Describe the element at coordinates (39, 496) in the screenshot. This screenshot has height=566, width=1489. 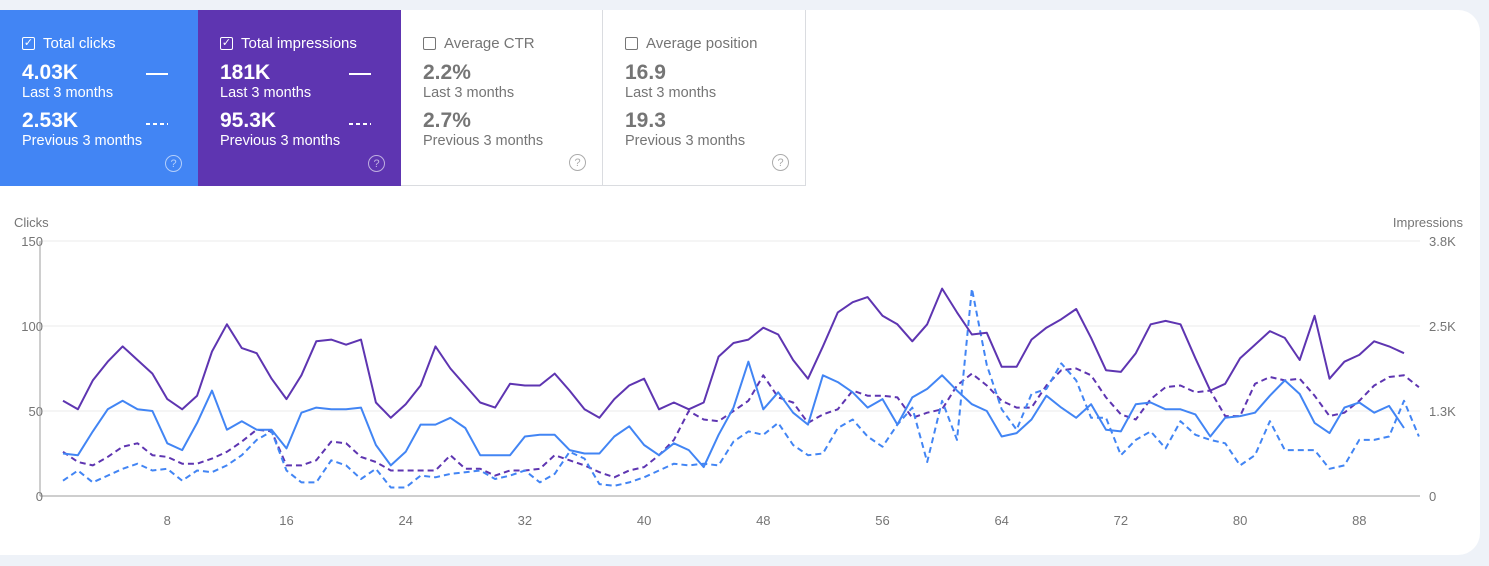
I see `left-tick-label: 0` at that location.